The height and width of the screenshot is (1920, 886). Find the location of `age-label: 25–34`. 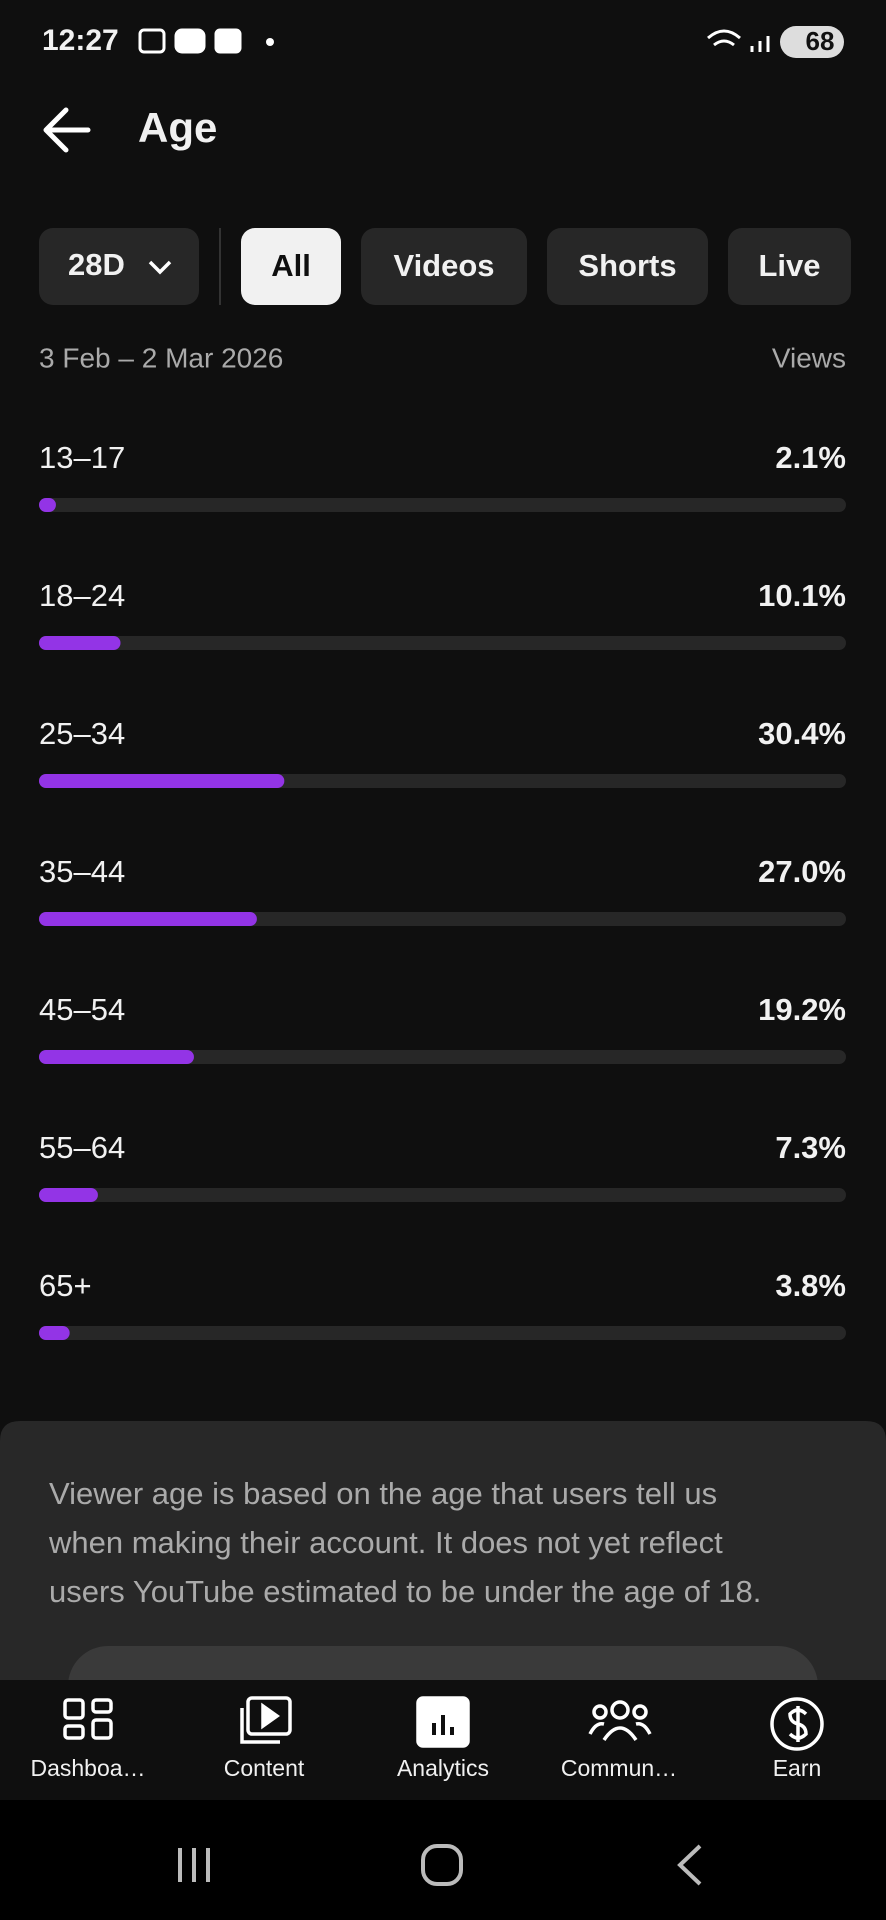

age-label: 25–34 is located at coordinates (82, 733).